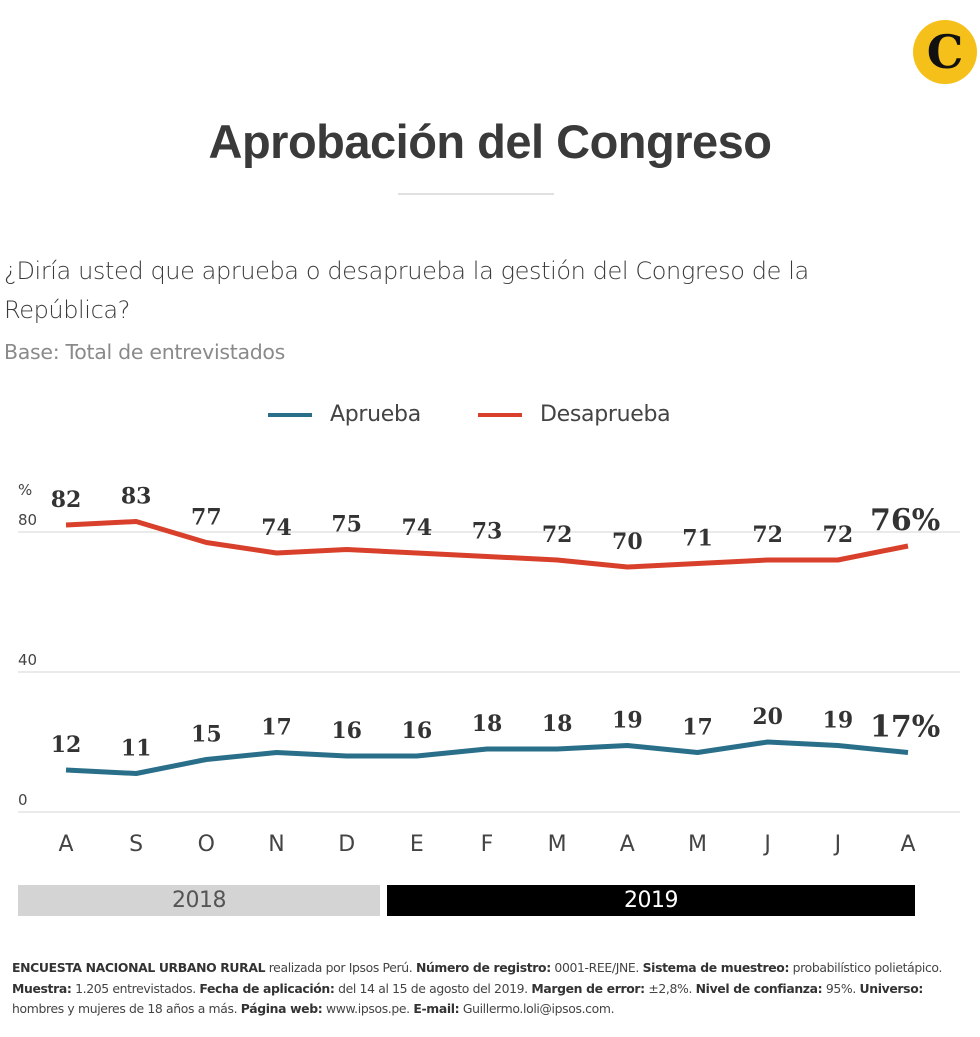 The image size is (980, 1037). Describe the element at coordinates (651, 900) in the screenshot. I see `year-band-2019: 2019` at that location.